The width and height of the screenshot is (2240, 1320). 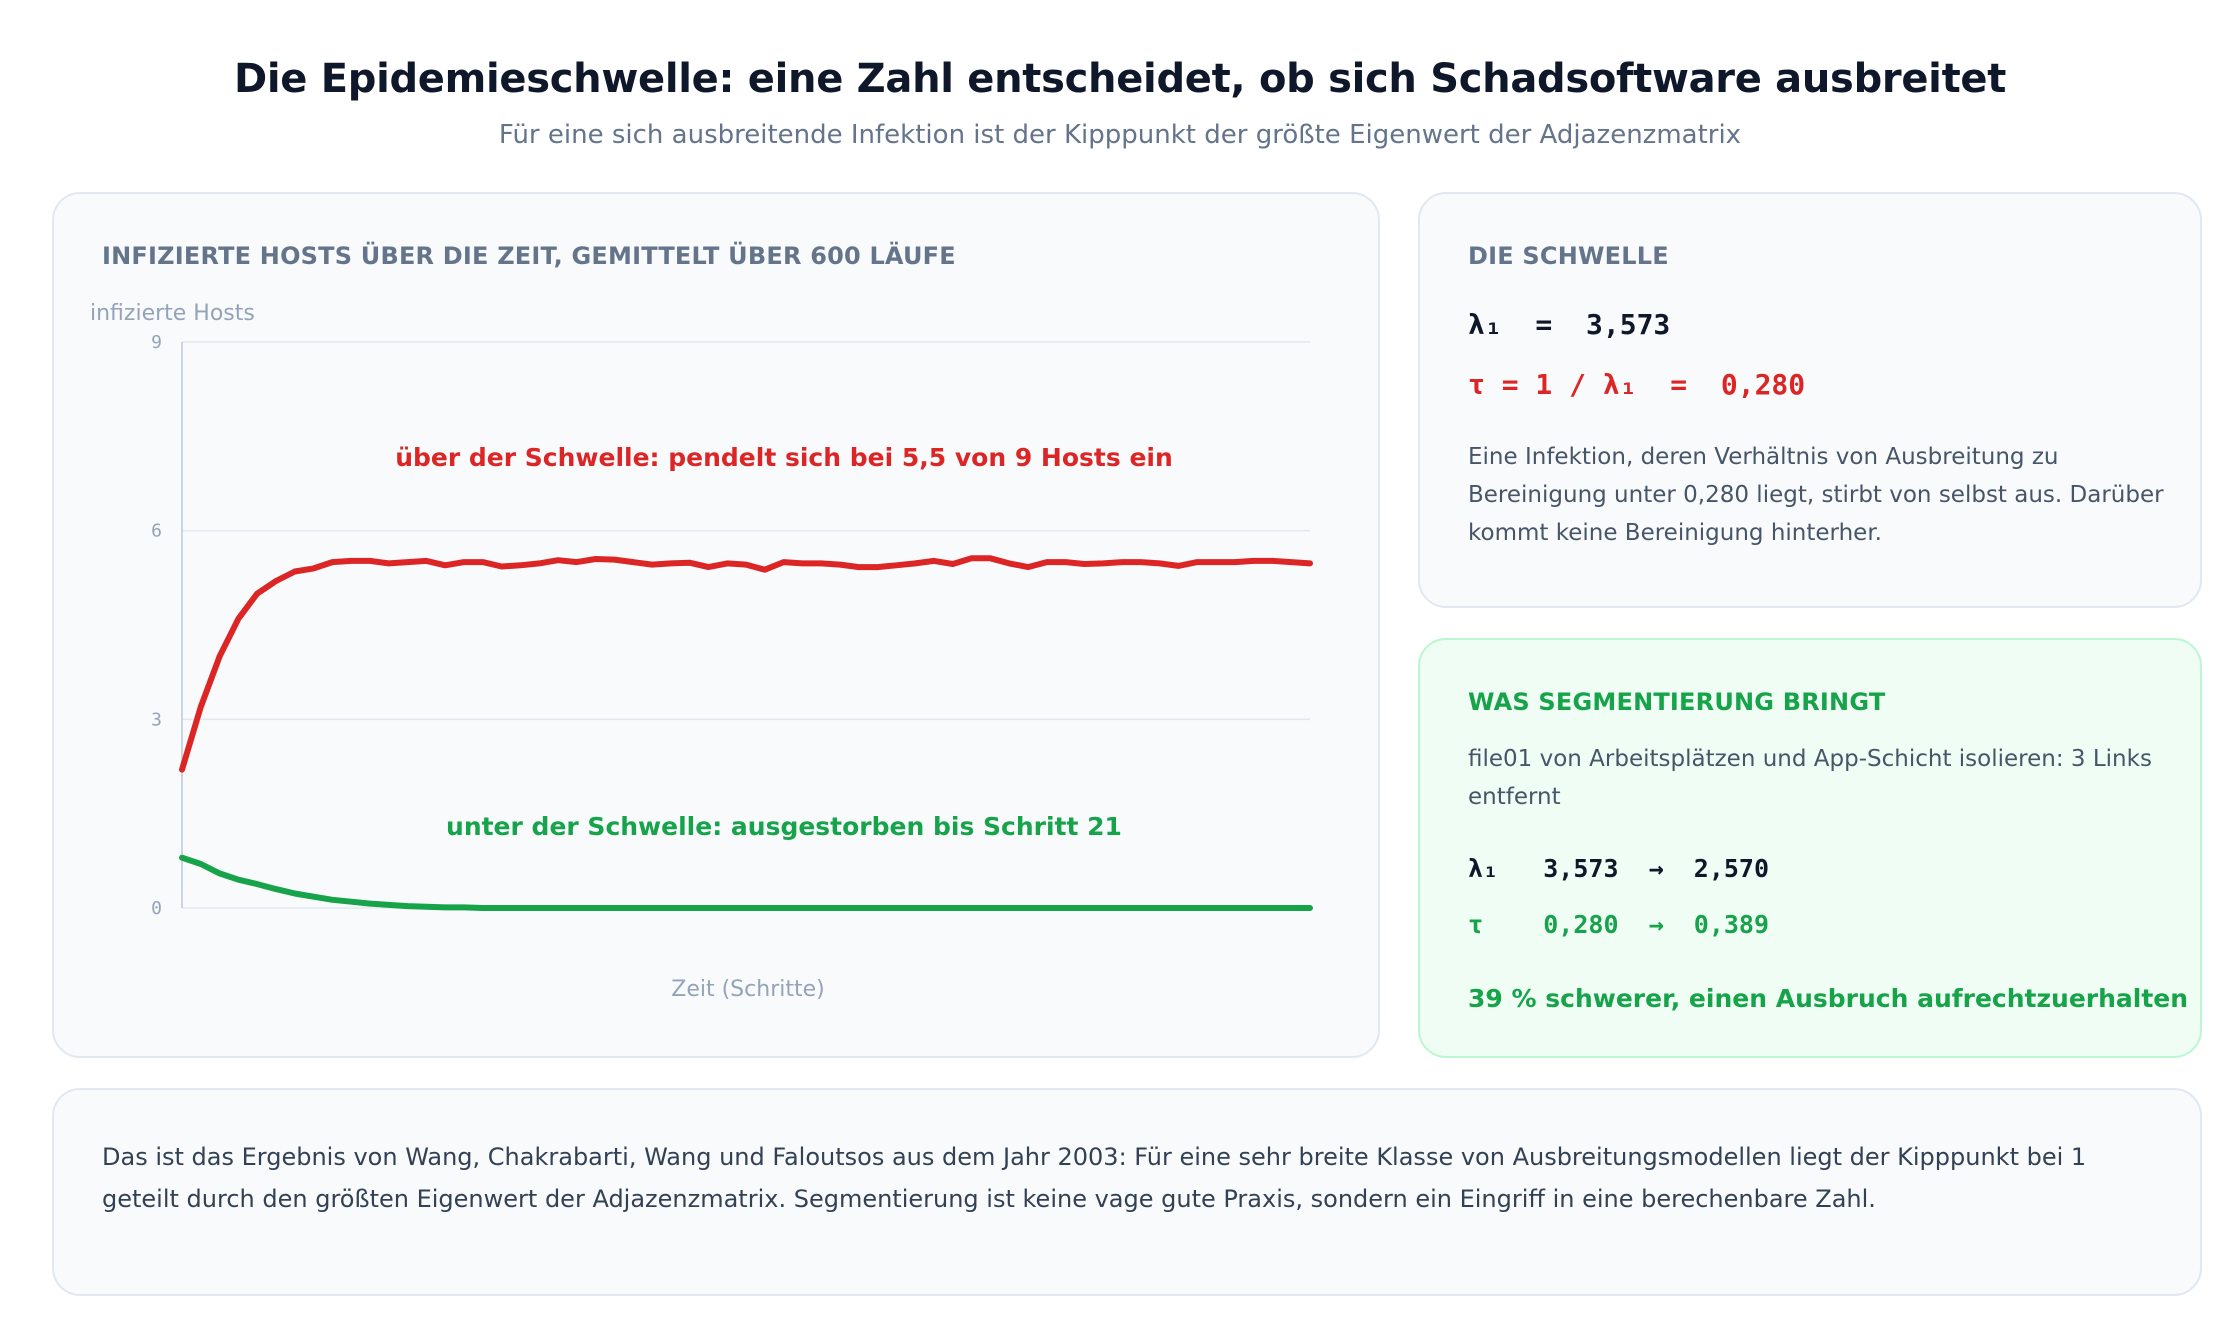 I want to click on series-line-above, so click(x=746, y=664).